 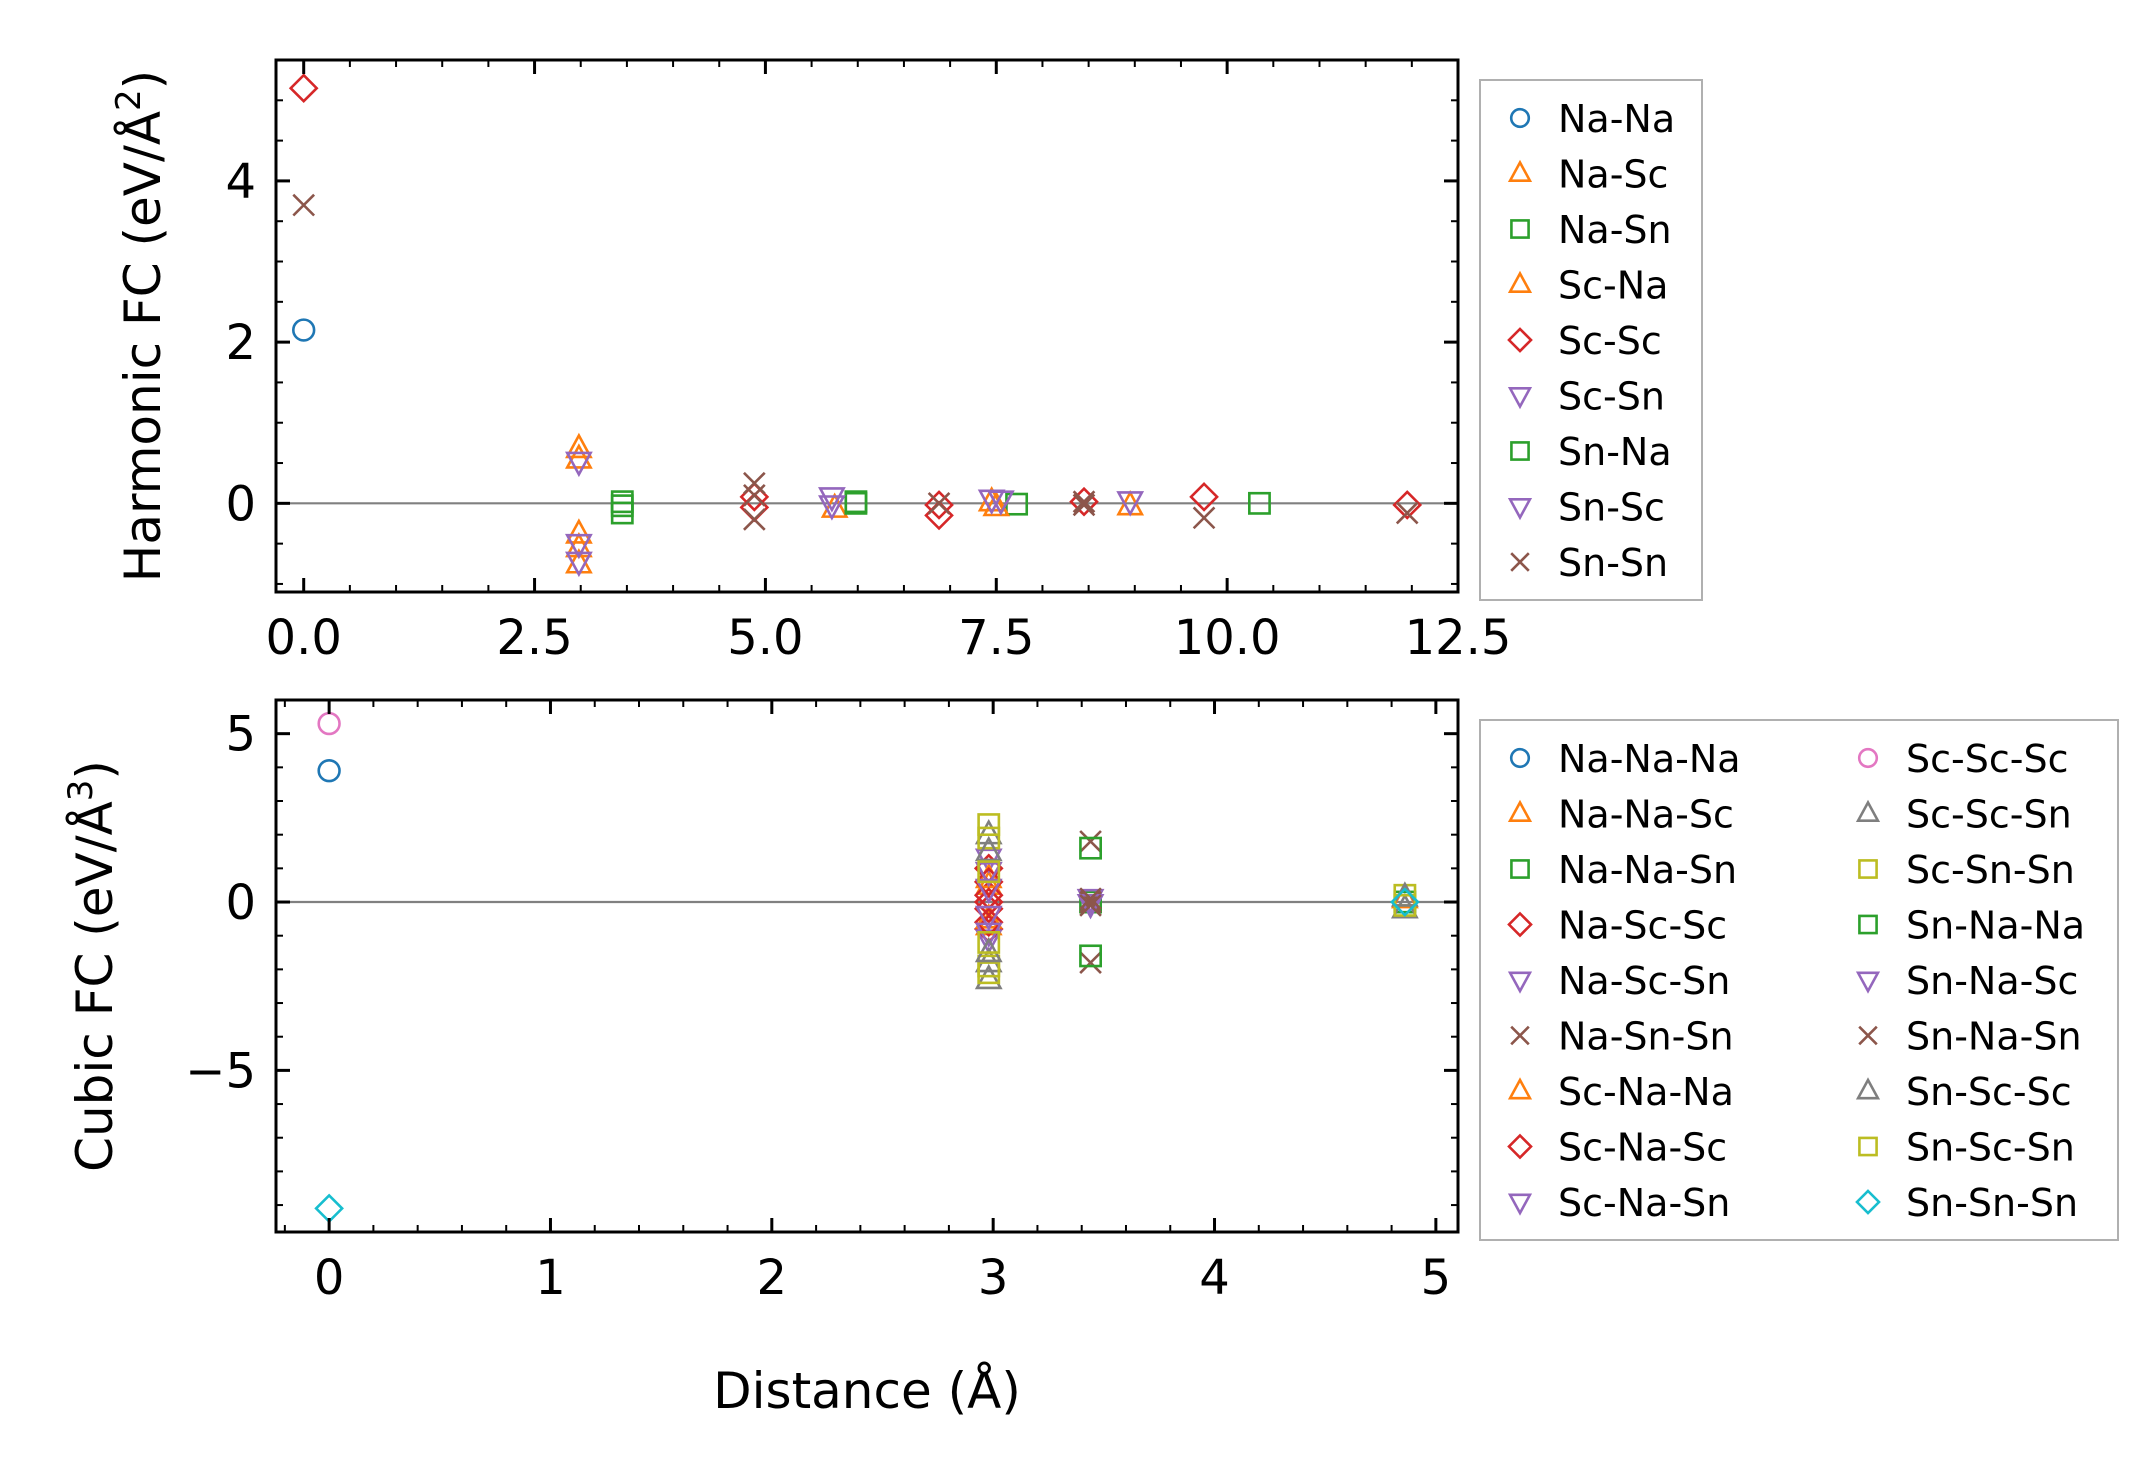 I want to click on x-tick-label: 1, so click(x=550, y=1278).